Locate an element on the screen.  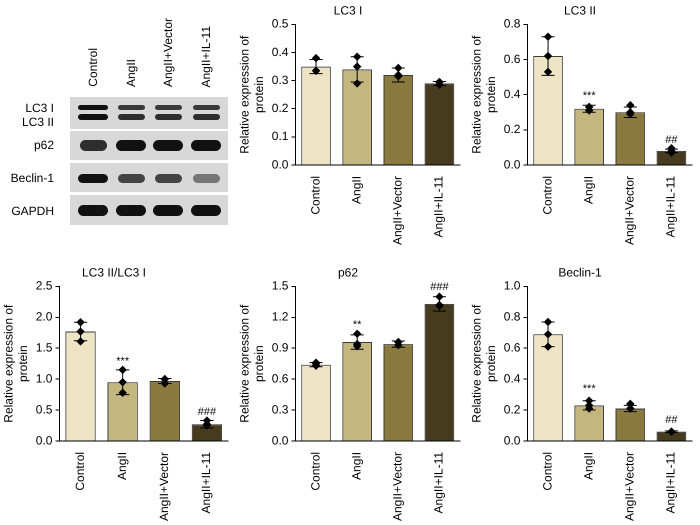
y-tick-label: 1.2 is located at coordinates (280, 317).